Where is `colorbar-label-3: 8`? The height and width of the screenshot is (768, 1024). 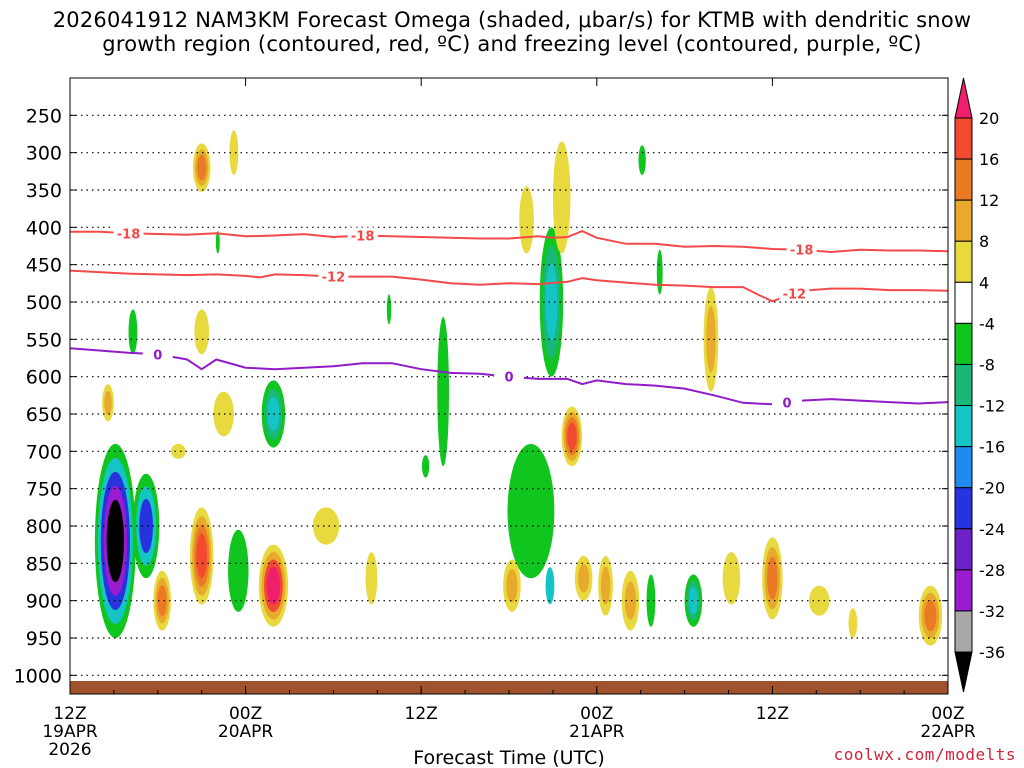 colorbar-label-3: 8 is located at coordinates (984, 241).